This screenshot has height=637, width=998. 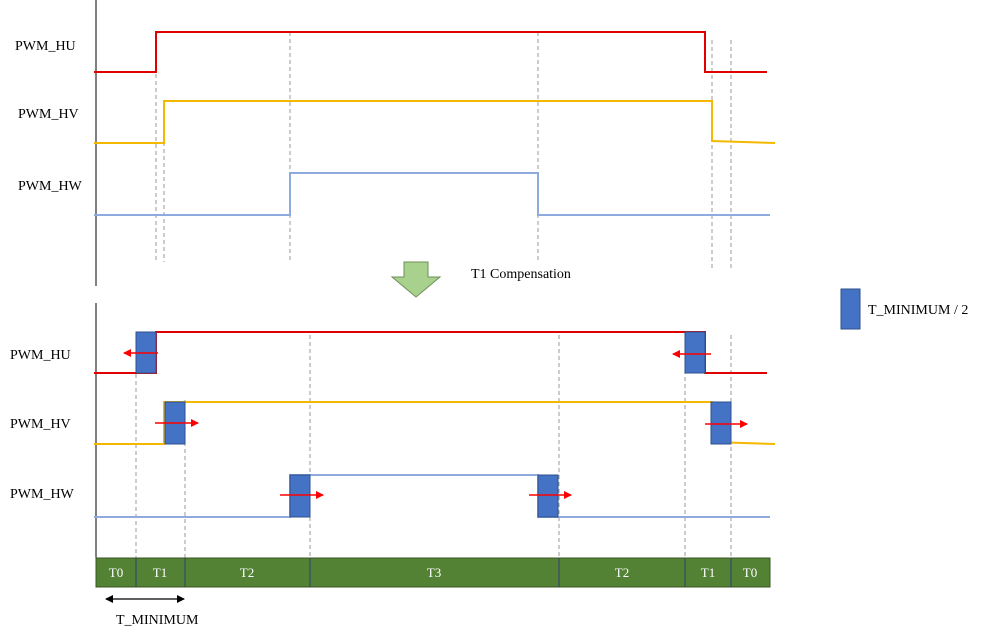 I want to click on timeline-seg-t1-left: T1, so click(x=160, y=572).